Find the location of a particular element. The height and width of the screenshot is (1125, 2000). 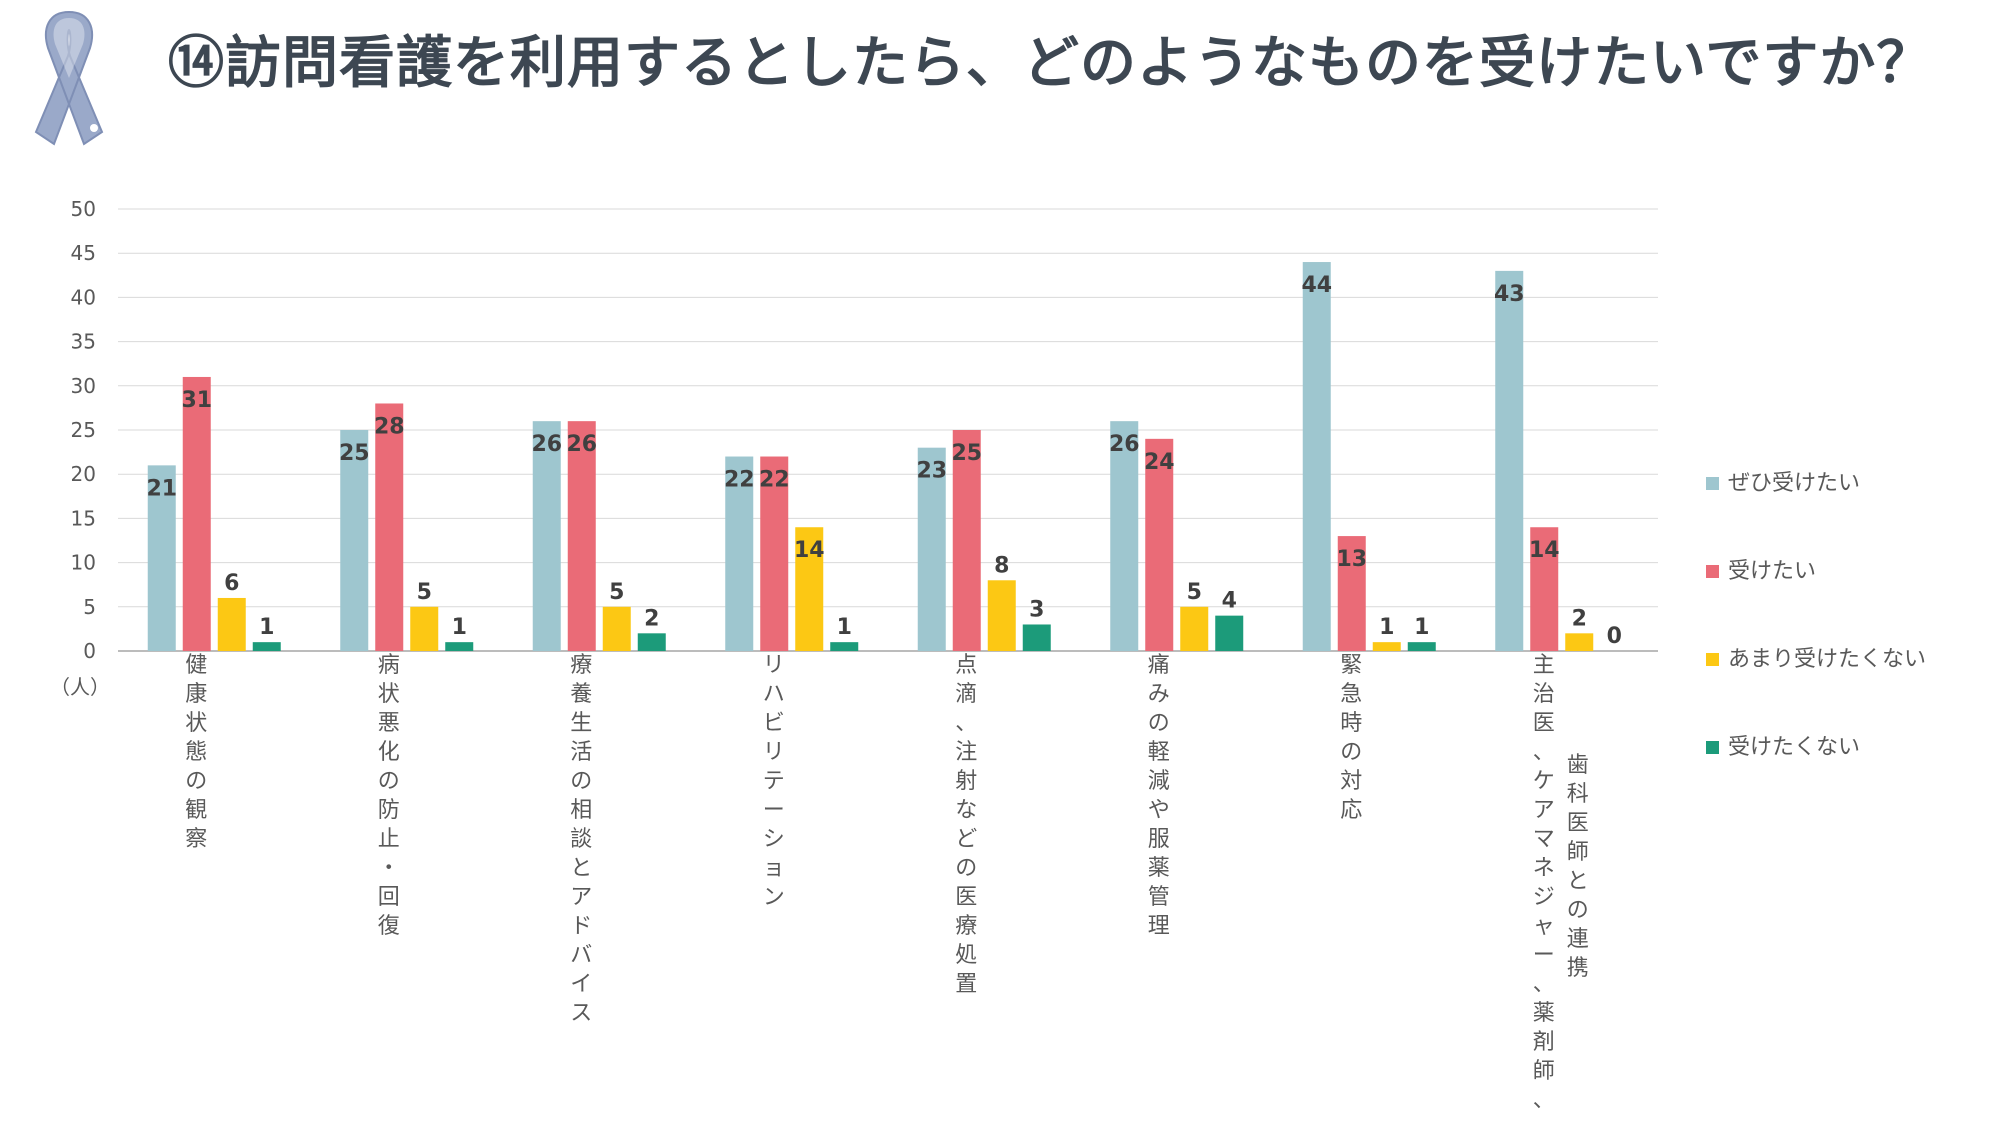

category-label-char: 歯 is located at coordinates (1578, 765).